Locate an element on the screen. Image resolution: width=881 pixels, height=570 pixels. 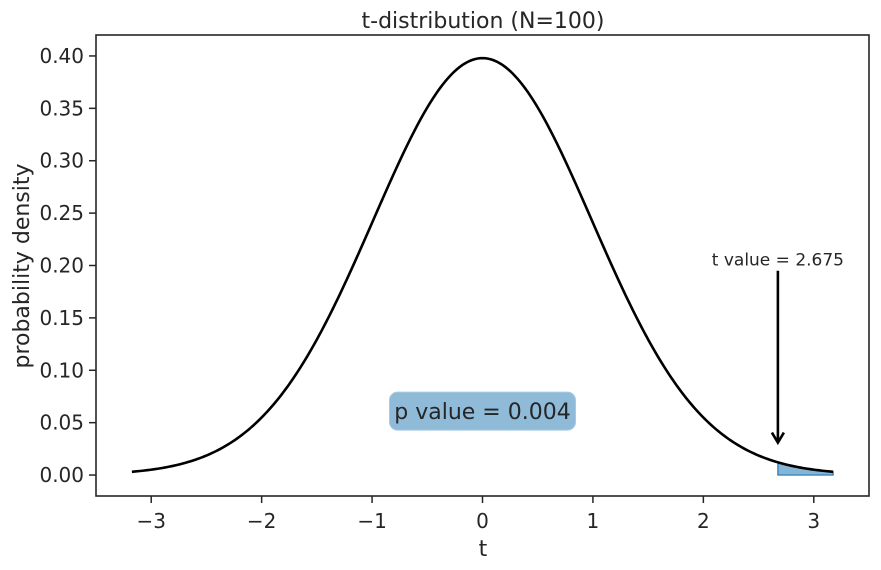
x-tick-label: 1 is located at coordinates (593, 521).